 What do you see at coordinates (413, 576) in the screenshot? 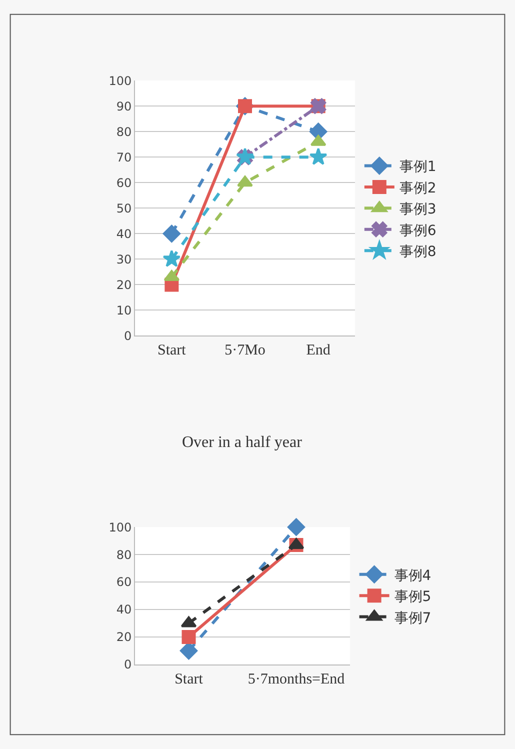
I see `legend-label: 事例4` at bounding box center [413, 576].